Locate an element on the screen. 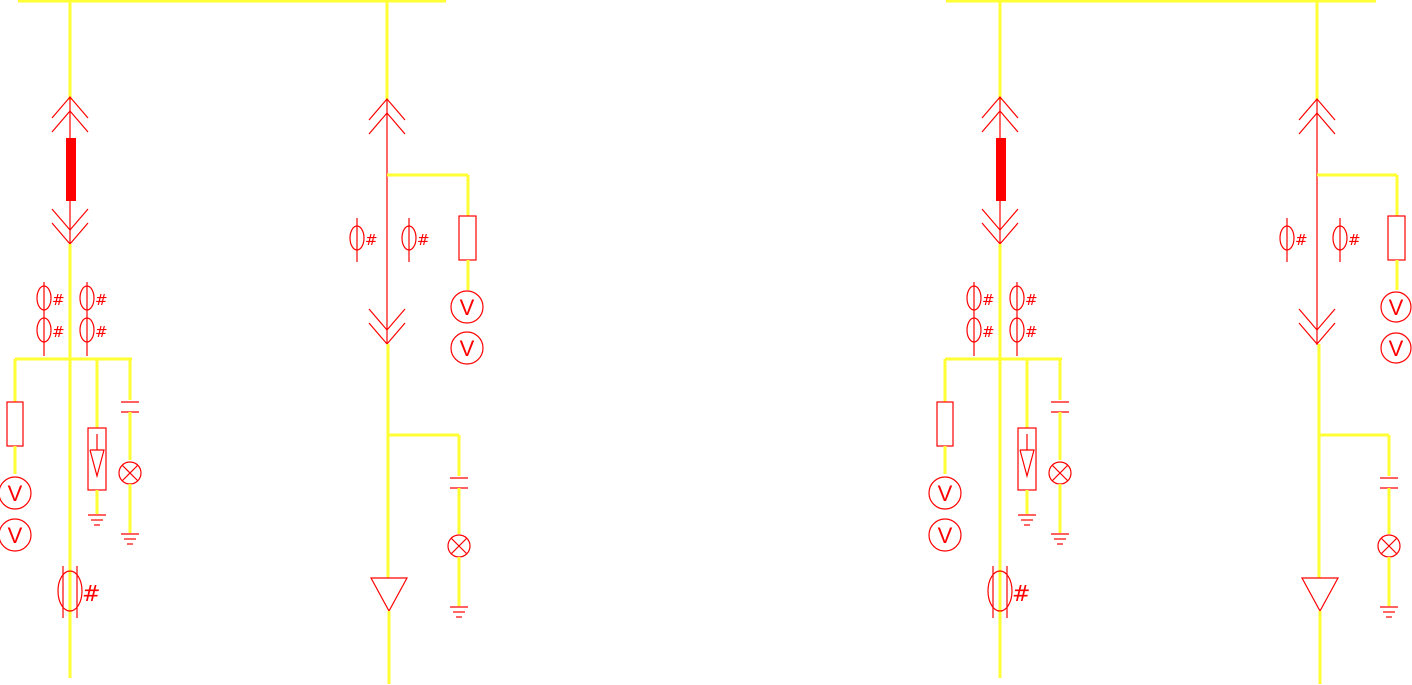 The image size is (1412, 685). feeder-b: V V # # is located at coordinates (416, 342).